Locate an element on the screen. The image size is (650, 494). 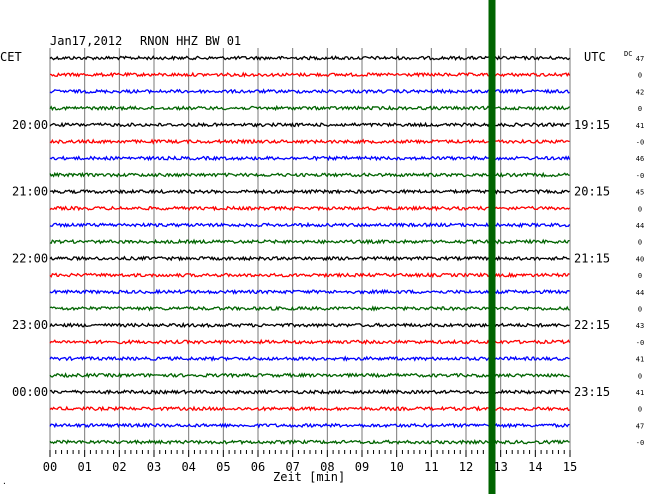
x-tick-label: 09 is located at coordinates (362, 467).